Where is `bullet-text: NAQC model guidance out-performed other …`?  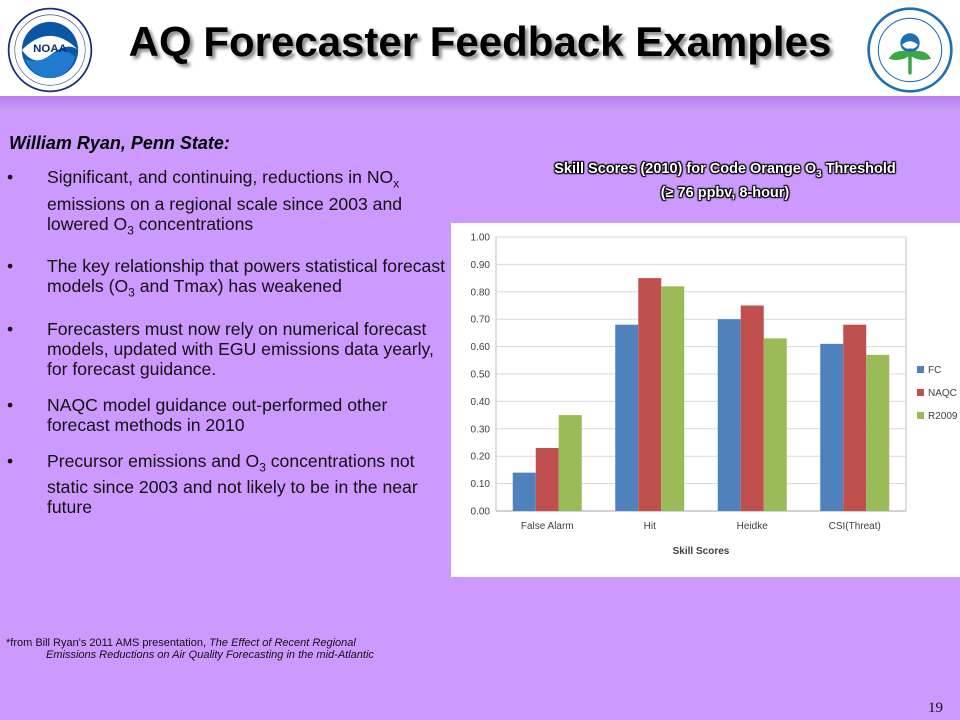 bullet-text: NAQC model guidance out-performed other … is located at coordinates (217, 414).